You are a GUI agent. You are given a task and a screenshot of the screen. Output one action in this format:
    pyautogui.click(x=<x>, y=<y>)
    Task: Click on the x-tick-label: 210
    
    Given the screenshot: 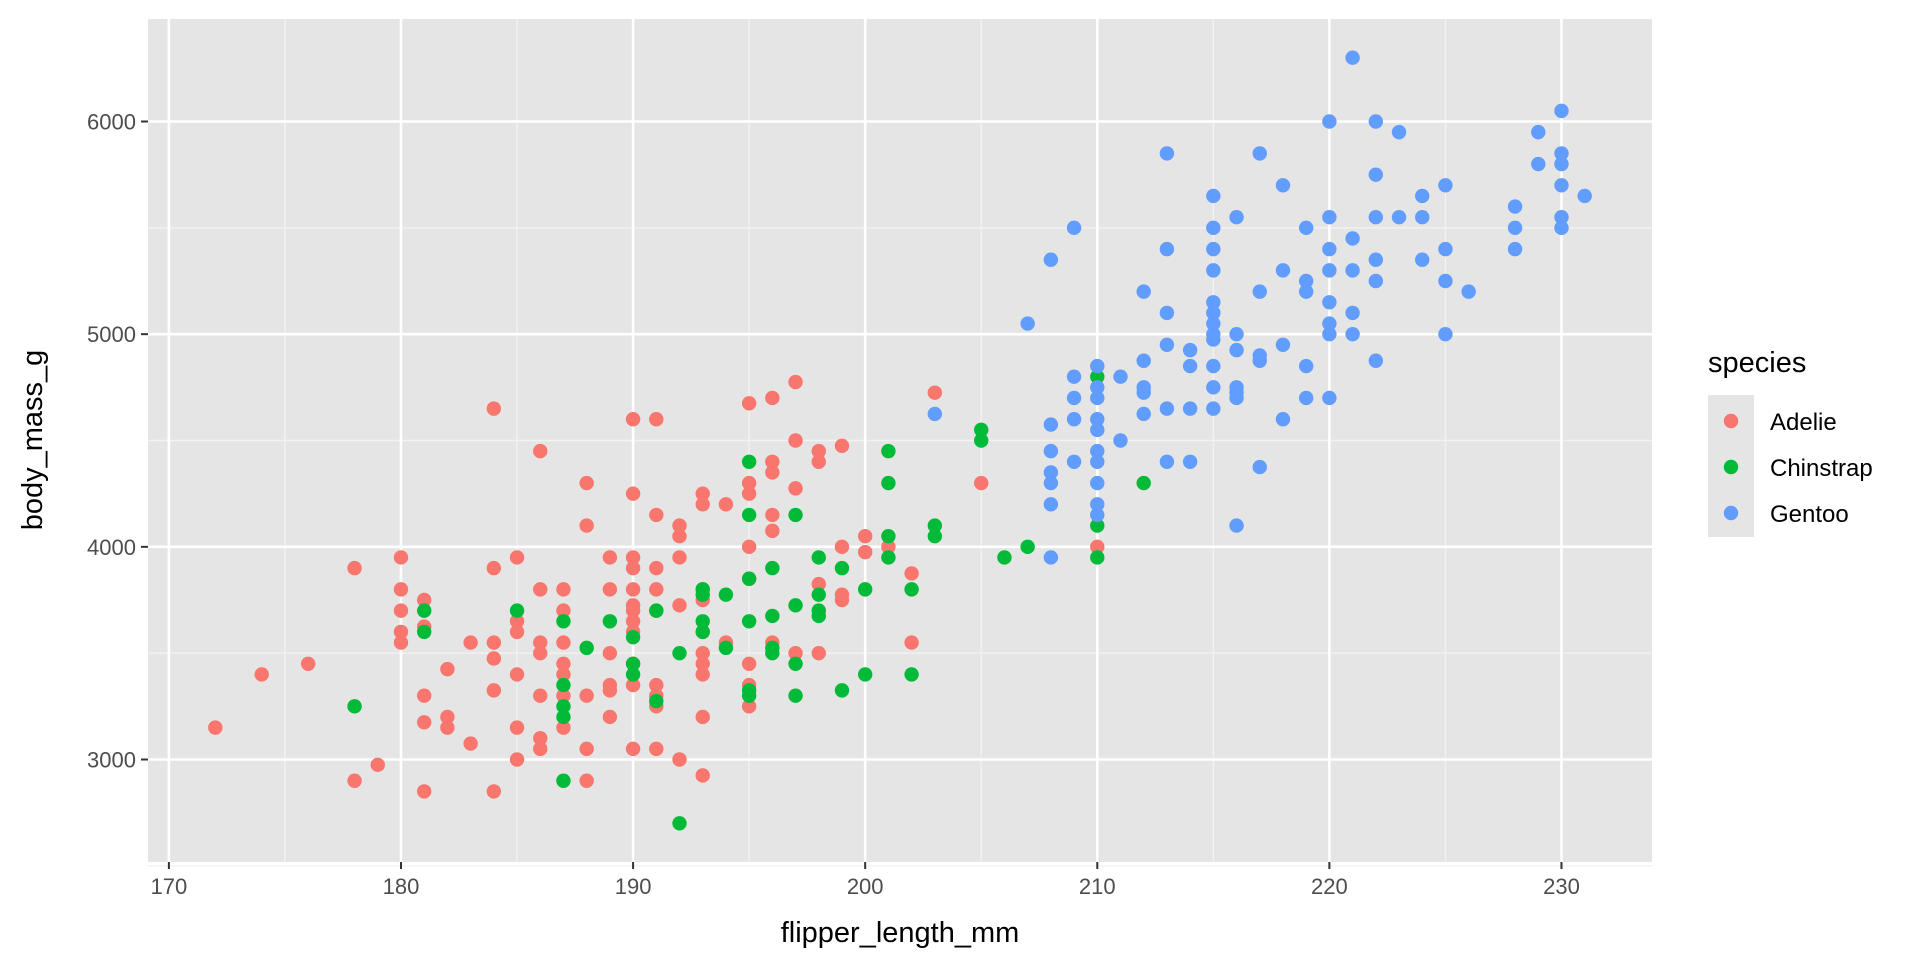 What is the action you would take?
    pyautogui.click(x=1097, y=886)
    